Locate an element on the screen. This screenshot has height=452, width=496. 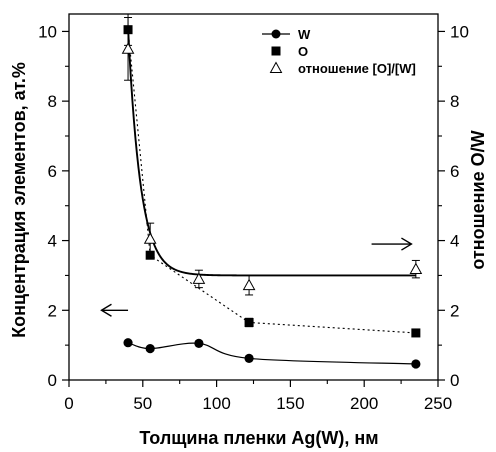
legend-marker-o is located at coordinates (276, 51).